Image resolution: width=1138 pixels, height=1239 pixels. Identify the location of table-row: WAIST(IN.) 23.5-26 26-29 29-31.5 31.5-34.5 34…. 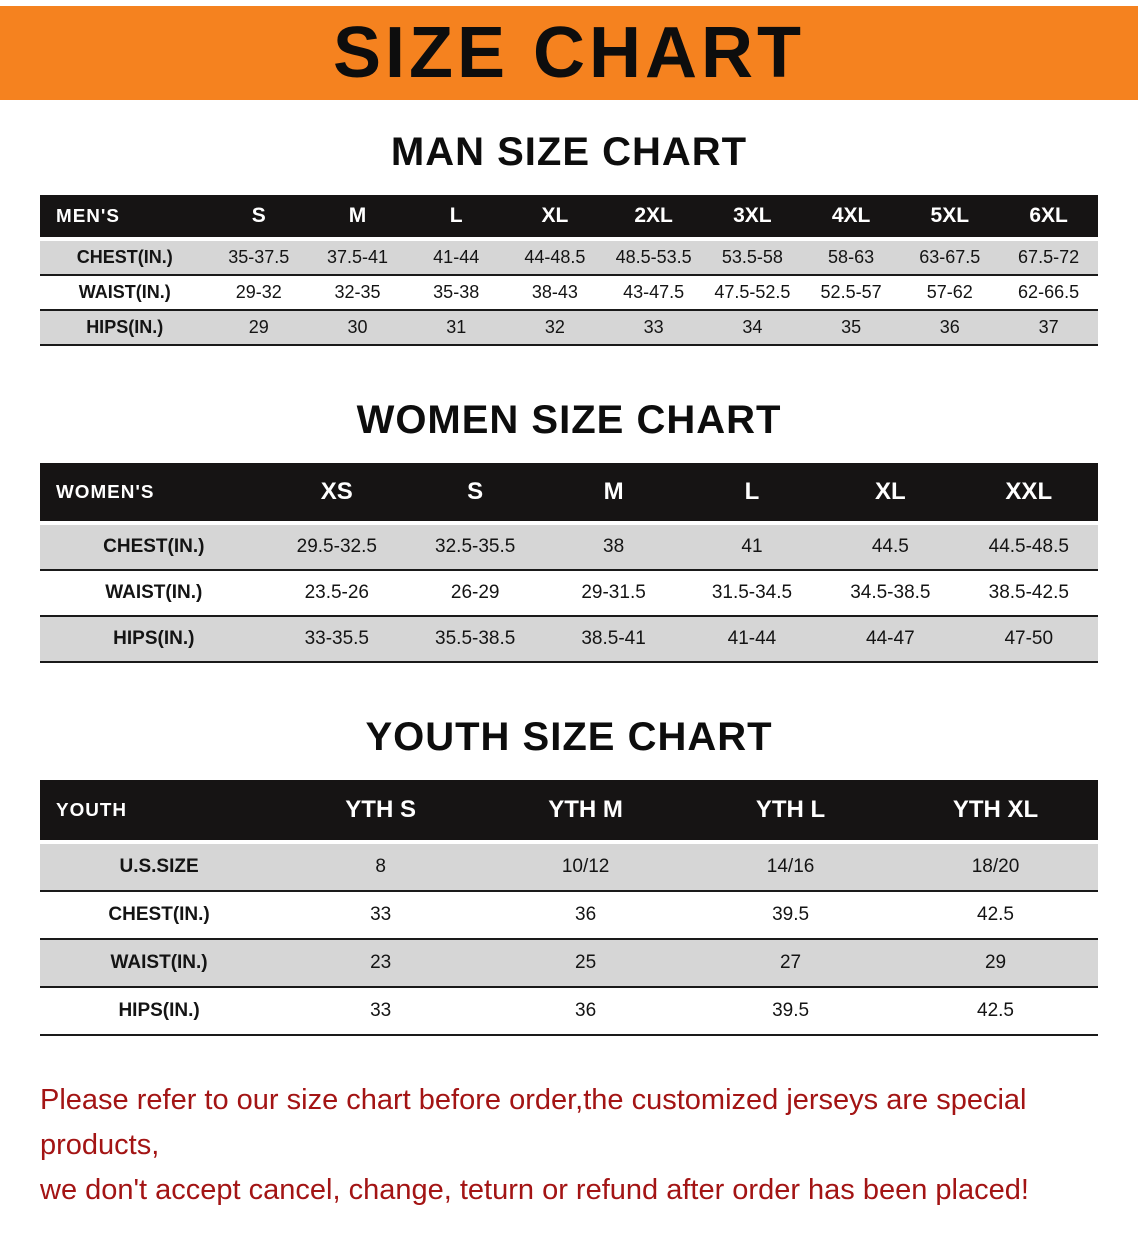
(569, 593).